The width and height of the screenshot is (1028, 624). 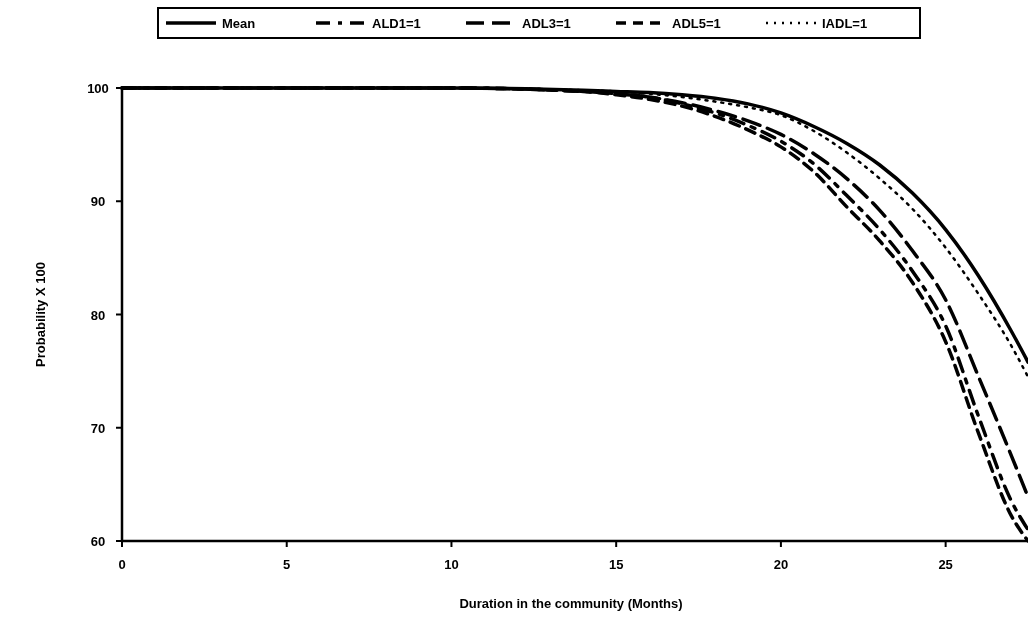 What do you see at coordinates (781, 564) in the screenshot?
I see `x-tick-label: 20` at bounding box center [781, 564].